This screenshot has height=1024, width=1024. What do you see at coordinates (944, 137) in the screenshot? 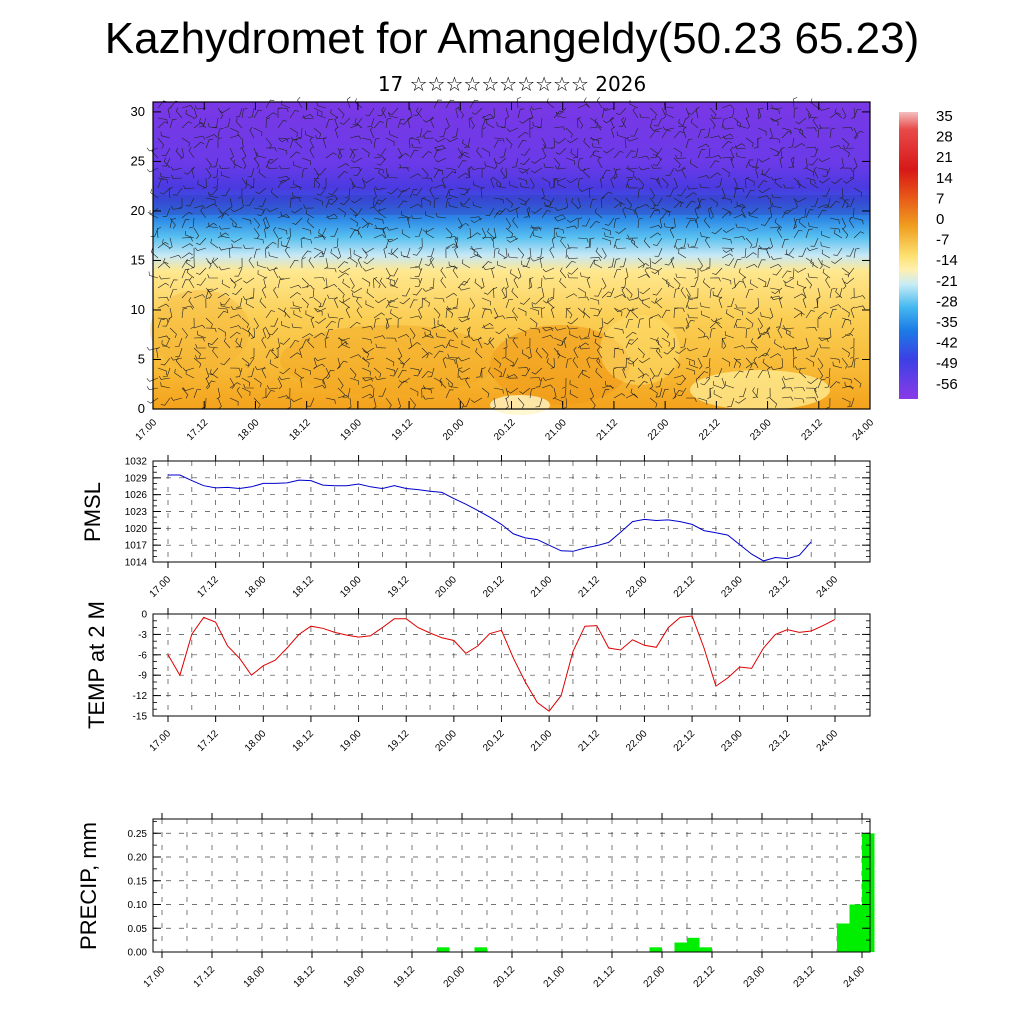
I see `colorbar-label: 28` at bounding box center [944, 137].